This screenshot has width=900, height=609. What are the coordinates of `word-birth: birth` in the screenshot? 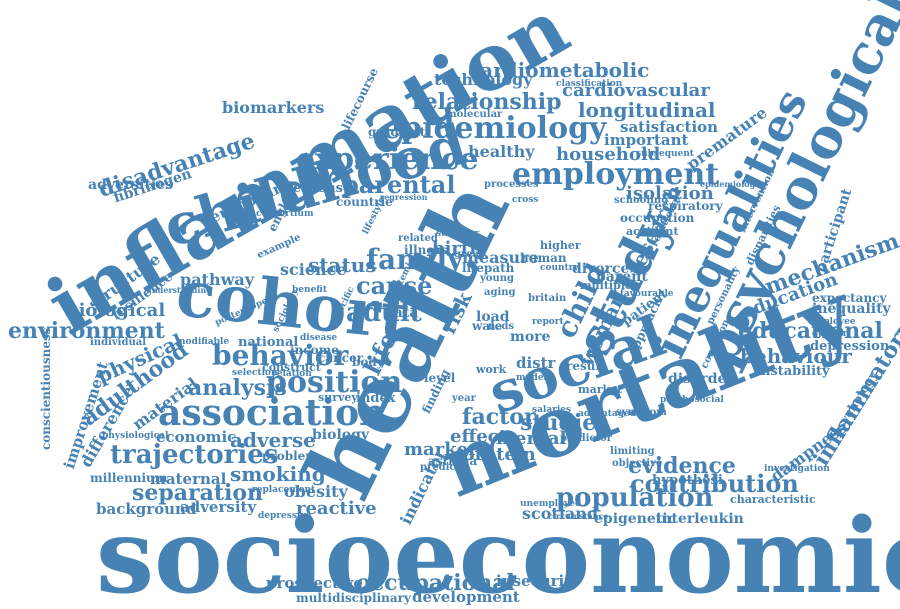 It's located at (457, 248).